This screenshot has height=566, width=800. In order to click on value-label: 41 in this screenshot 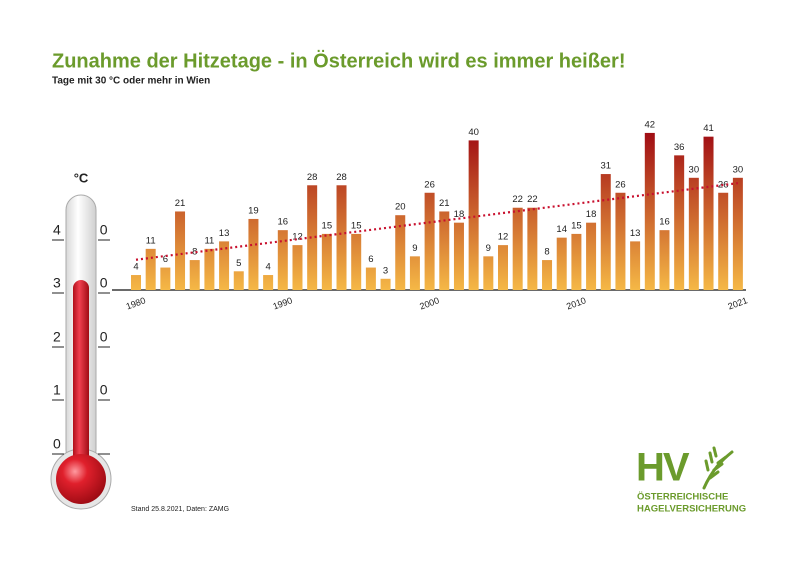, I will do `click(708, 128)`.